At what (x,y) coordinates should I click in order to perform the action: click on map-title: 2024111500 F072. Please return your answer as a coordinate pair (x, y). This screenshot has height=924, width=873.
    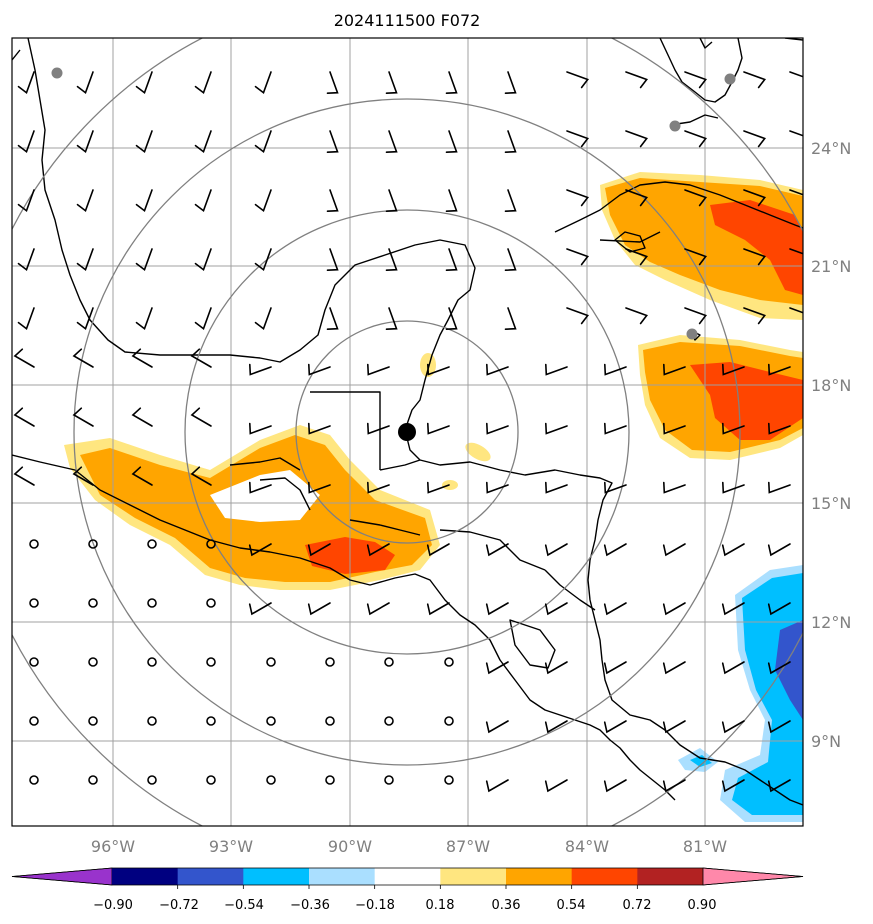
    Looking at the image, I should click on (407, 20).